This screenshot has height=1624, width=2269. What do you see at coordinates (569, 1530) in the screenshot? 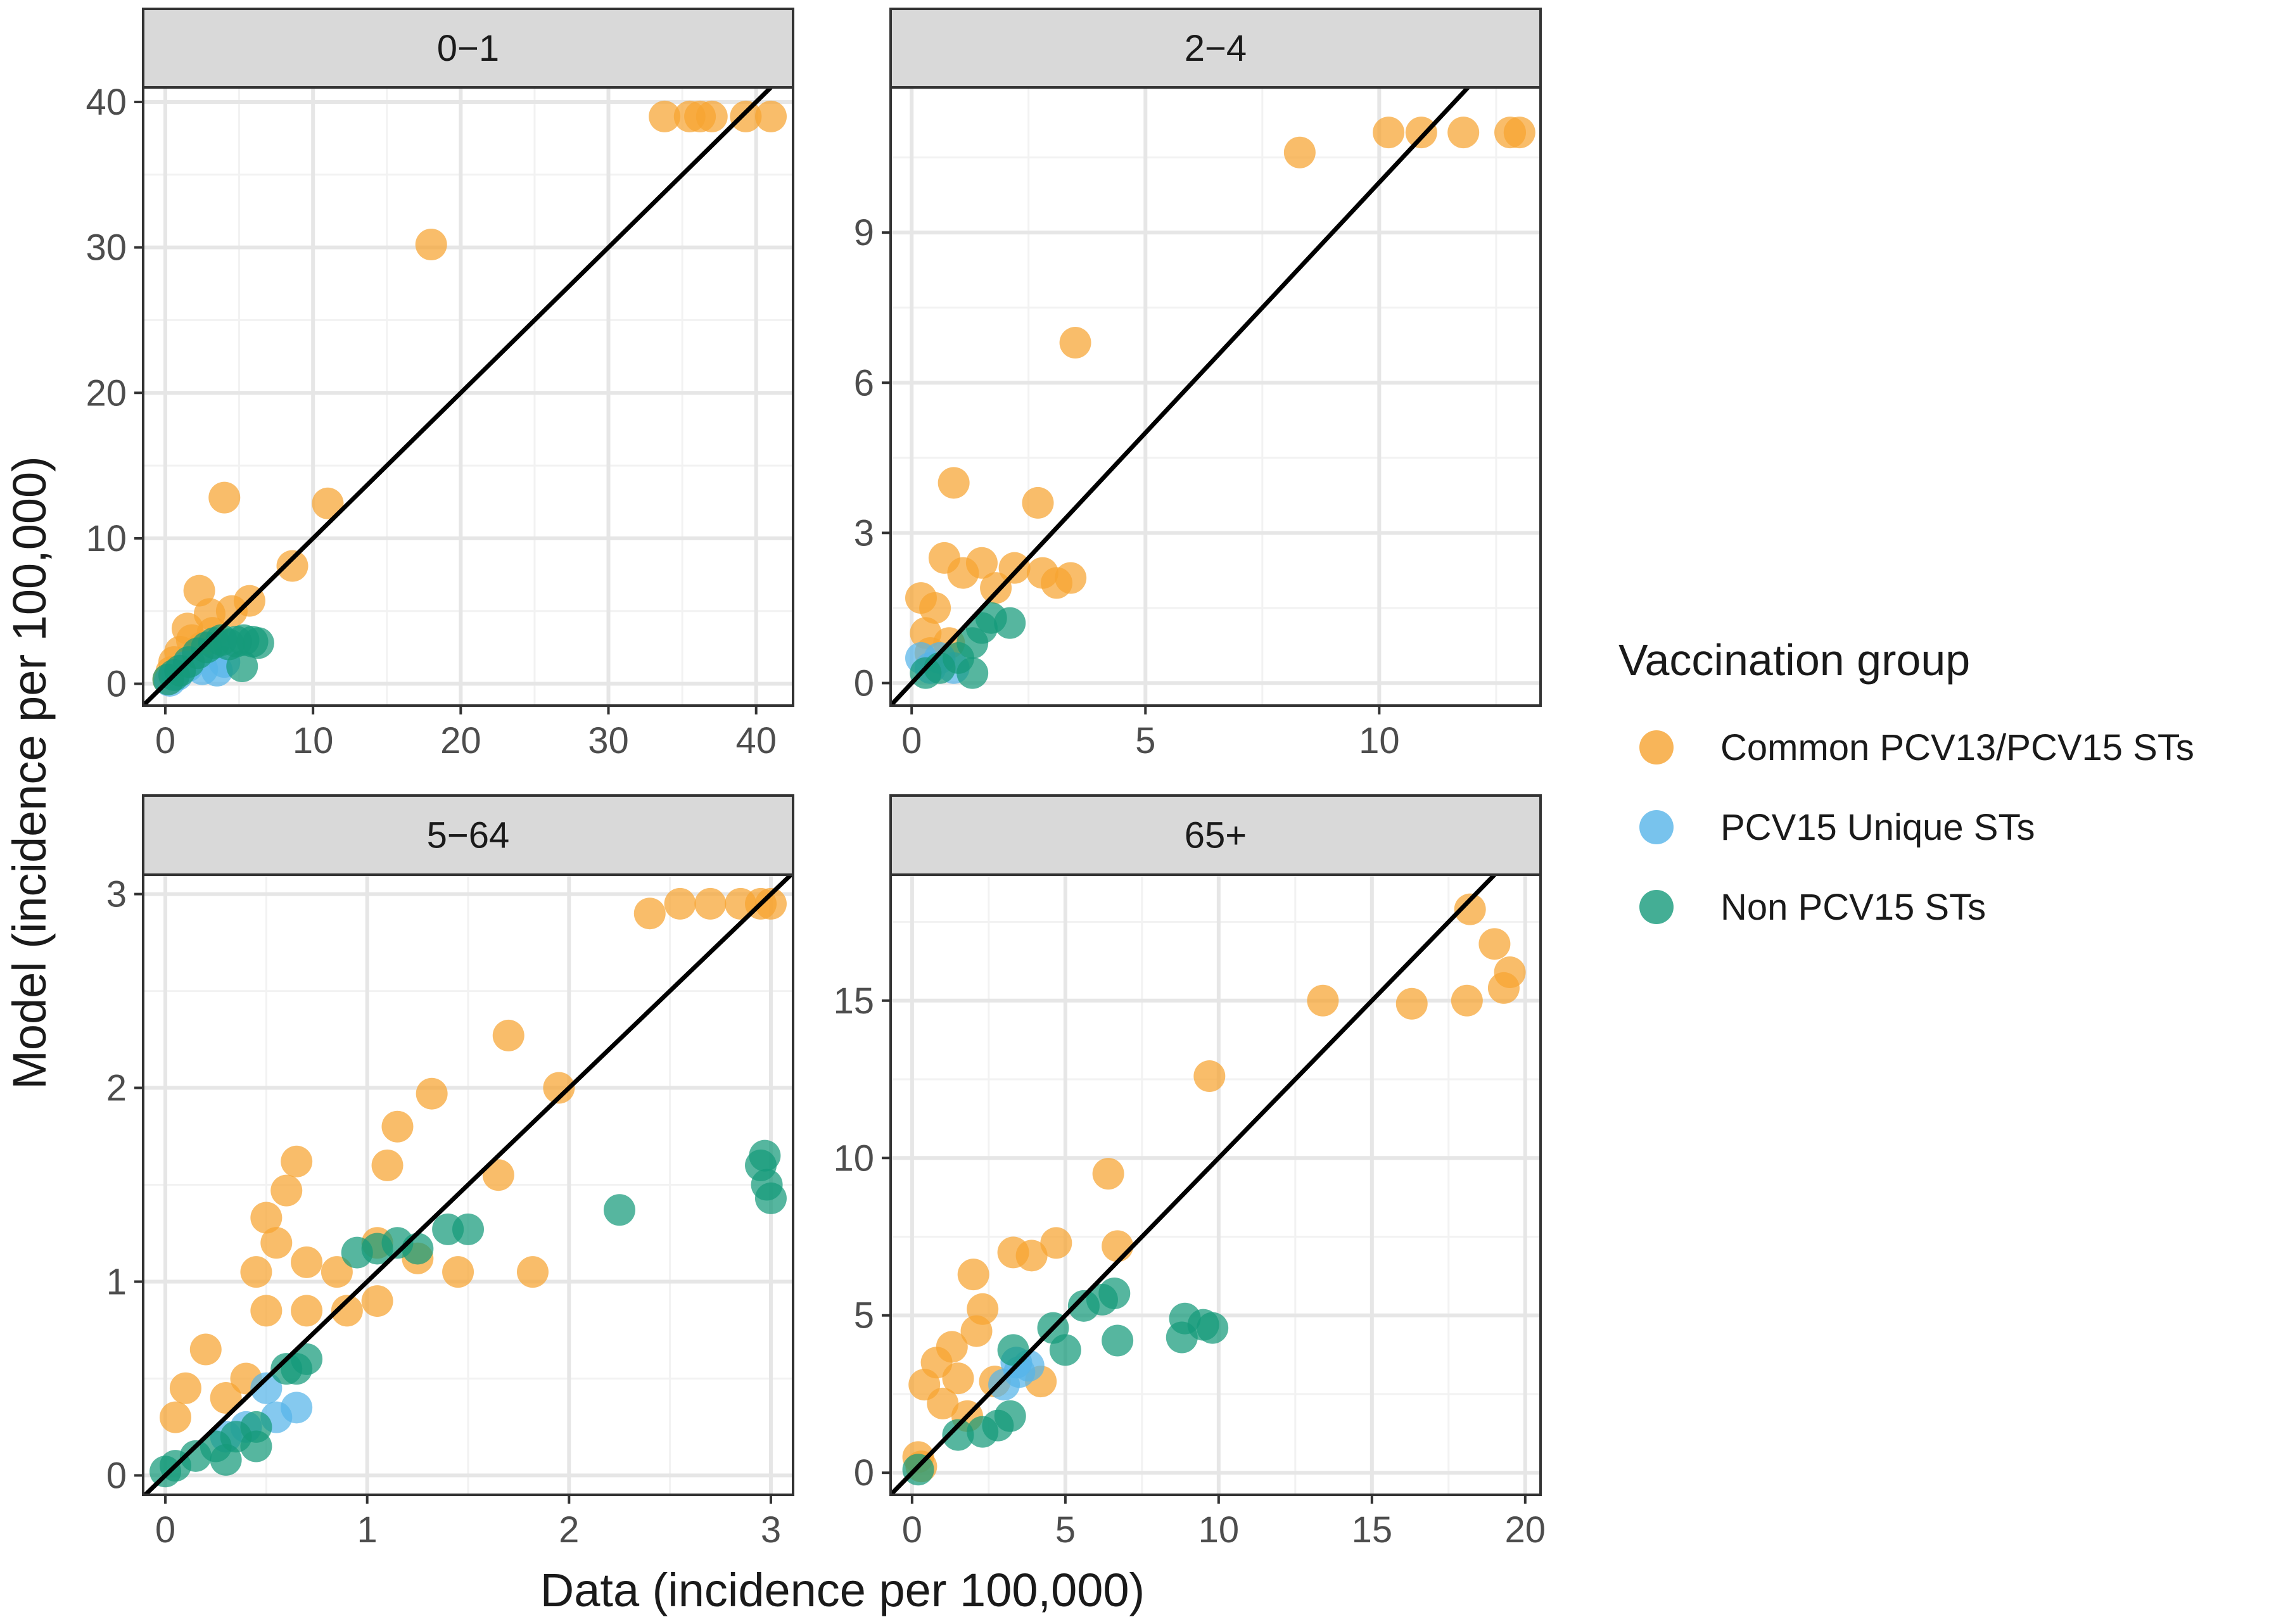
I see `x-tick-label: 2` at bounding box center [569, 1530].